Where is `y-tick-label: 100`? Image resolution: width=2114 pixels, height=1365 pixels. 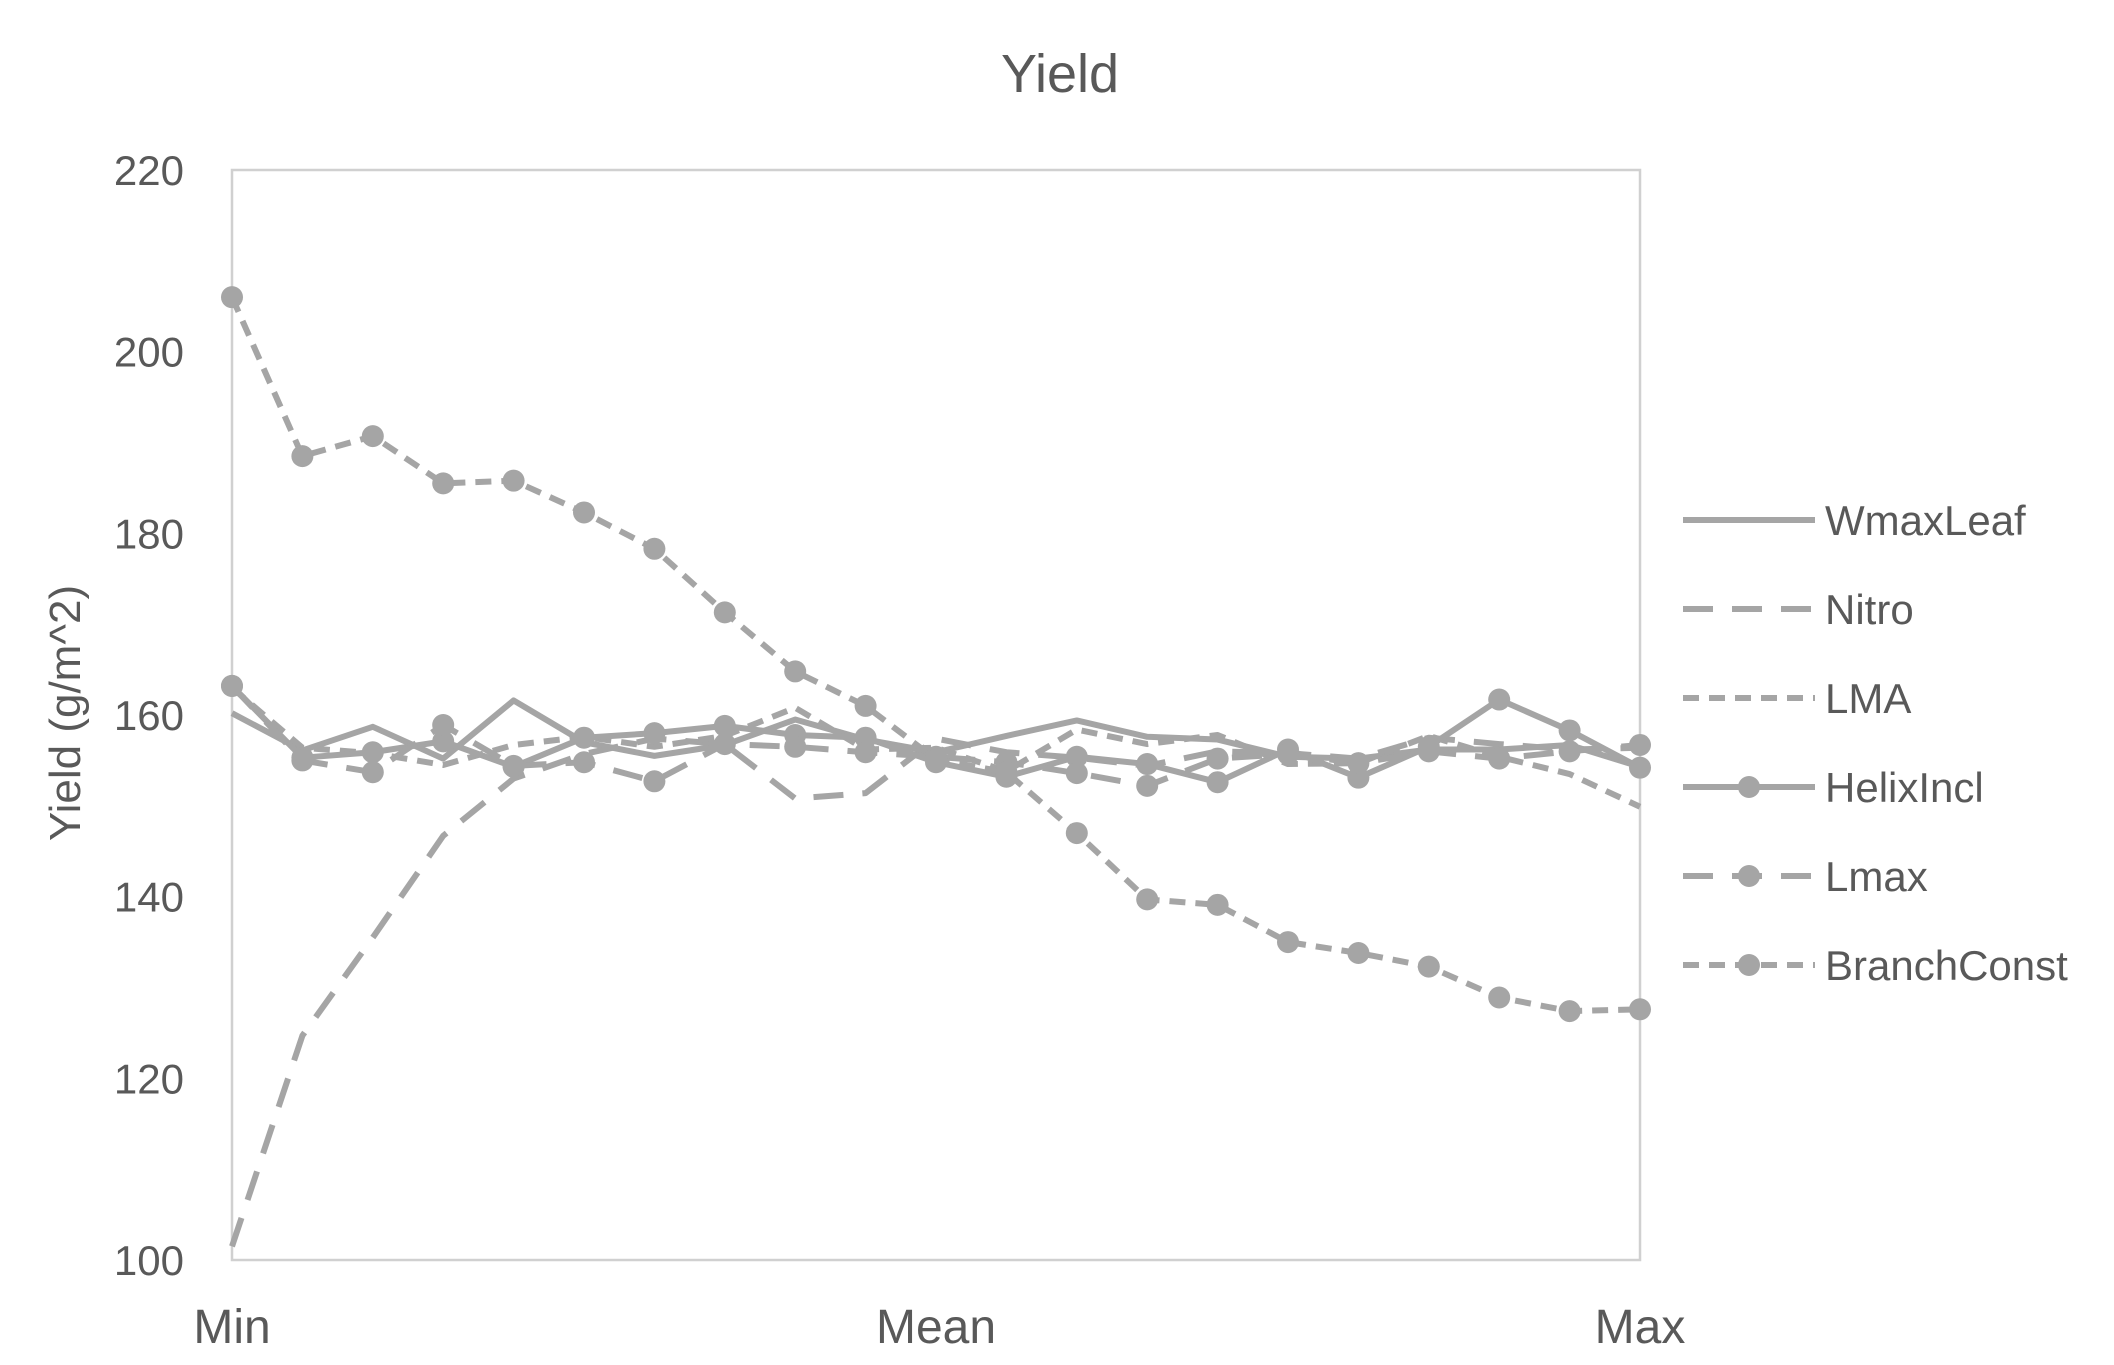 y-tick-label: 100 is located at coordinates (149, 1260).